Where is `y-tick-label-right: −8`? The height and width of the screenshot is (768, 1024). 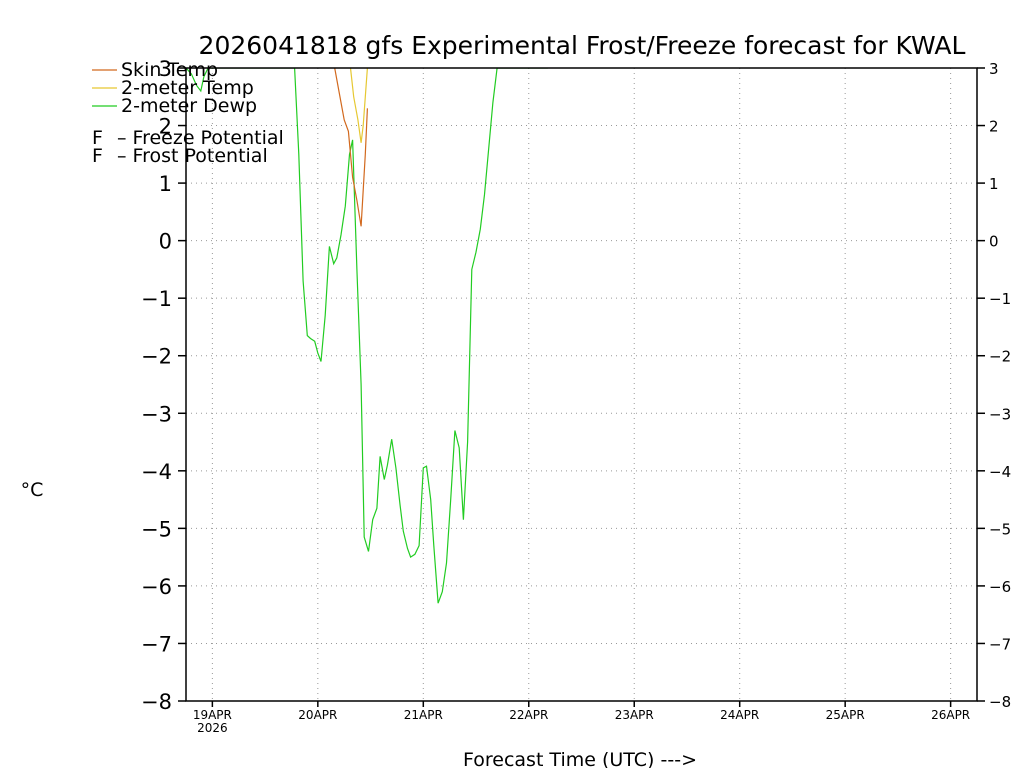
y-tick-label-right: −8 is located at coordinates (1000, 702).